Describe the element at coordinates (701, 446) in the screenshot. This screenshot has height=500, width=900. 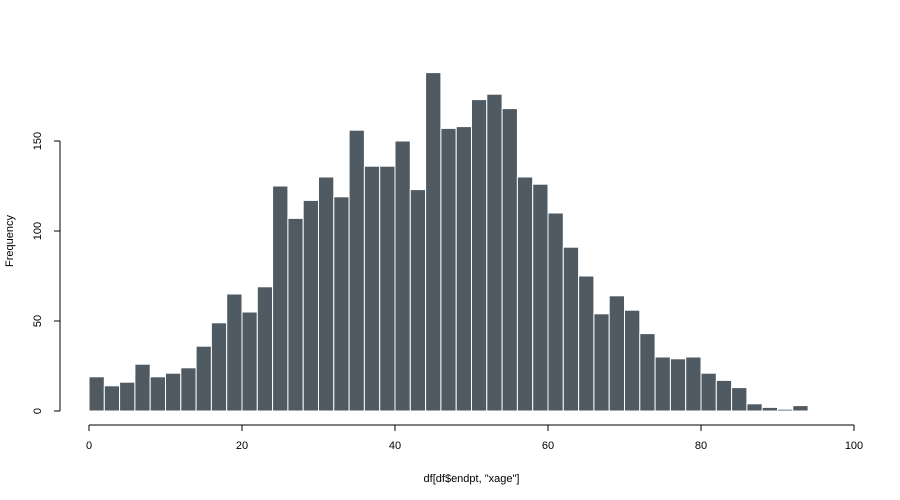
I see `x-tick-label: 80` at that location.